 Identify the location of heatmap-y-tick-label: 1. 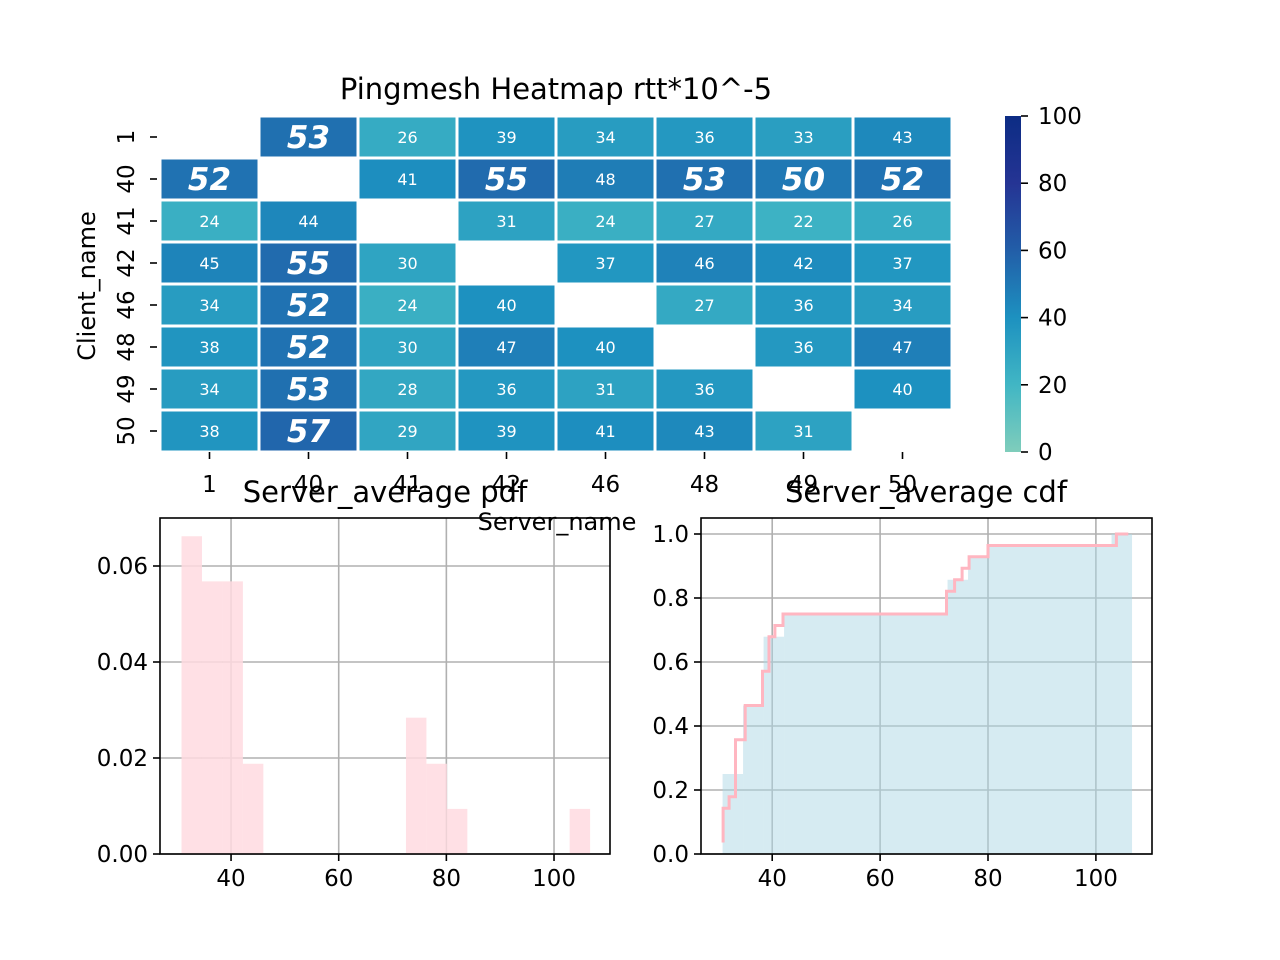
(127, 137).